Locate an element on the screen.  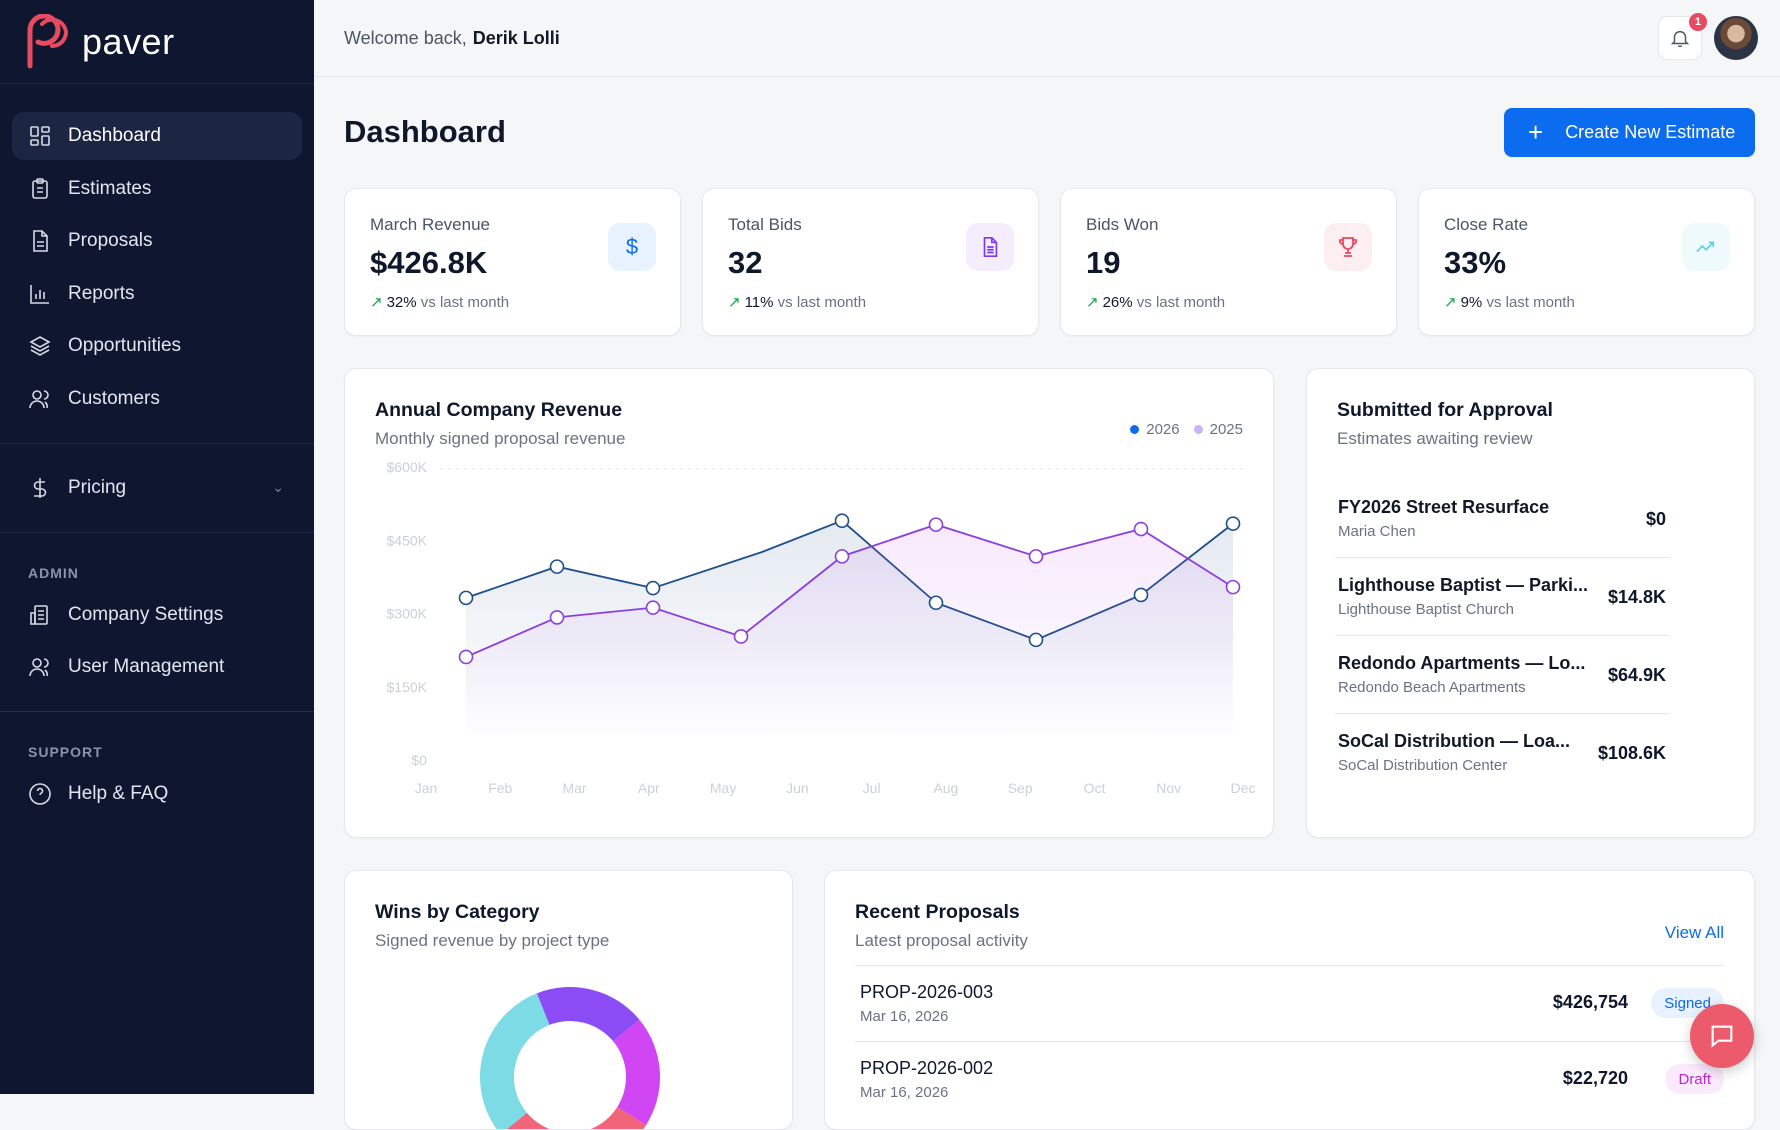
create-estimate-label: Create New Estimate is located at coordinates (1650, 132).